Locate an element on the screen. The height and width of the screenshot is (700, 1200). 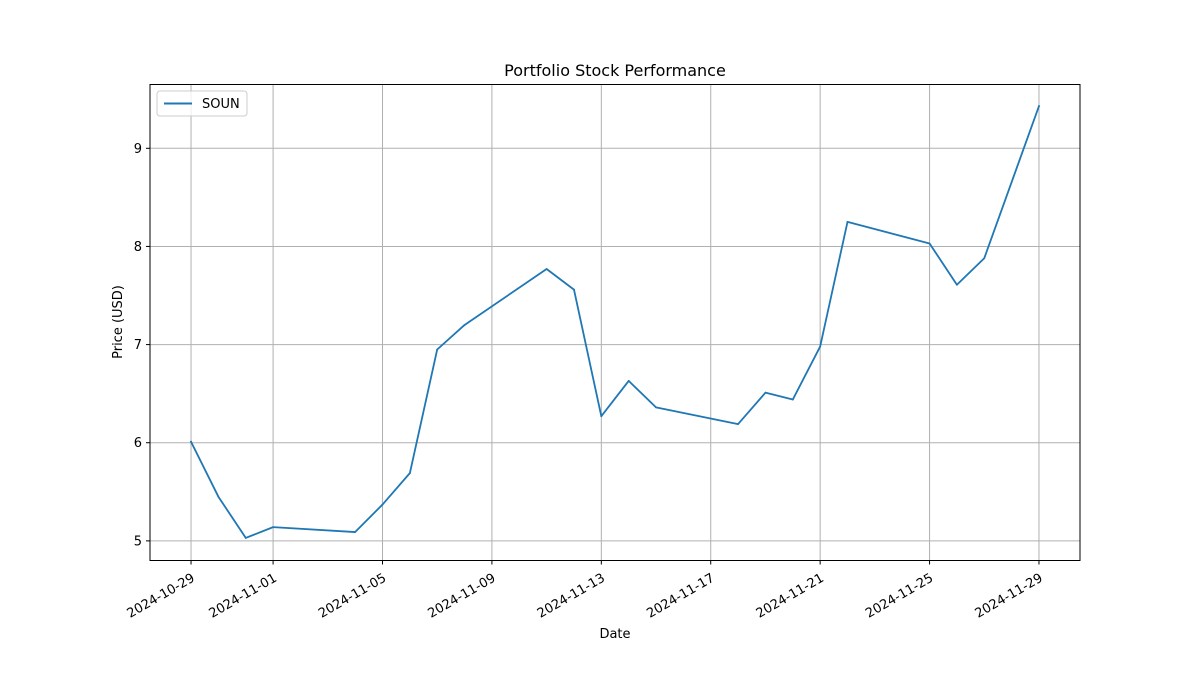
legend-box is located at coordinates (202, 103).